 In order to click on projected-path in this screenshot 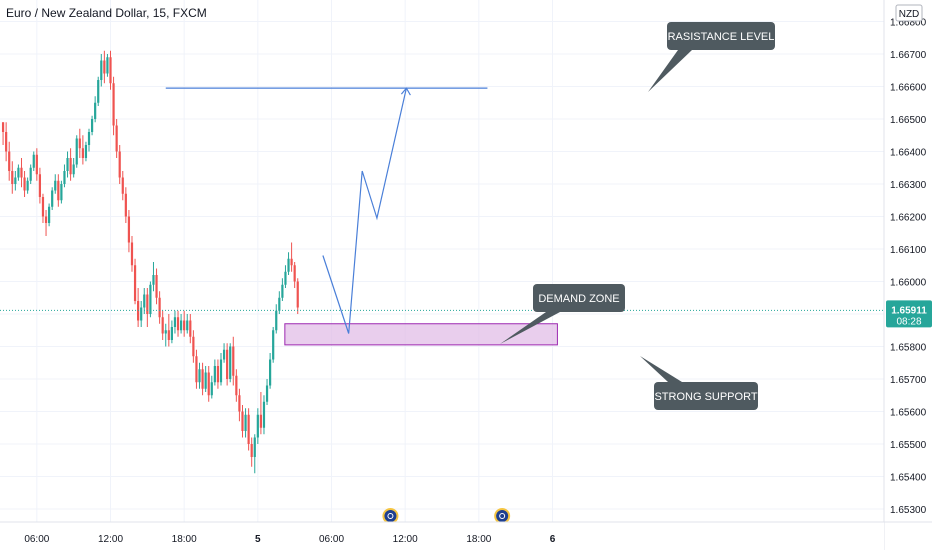, I will do `click(364, 210)`.